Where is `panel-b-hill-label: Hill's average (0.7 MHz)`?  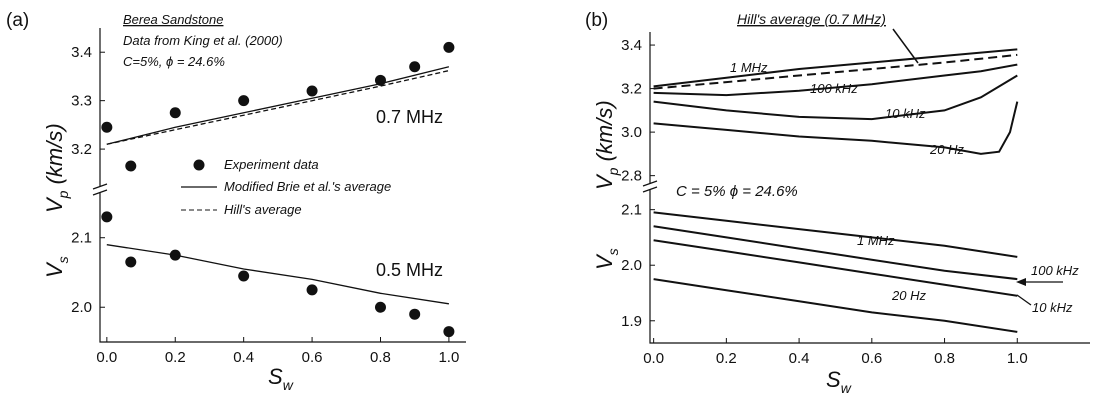 panel-b-hill-label: Hill's average (0.7 MHz) is located at coordinates (811, 19).